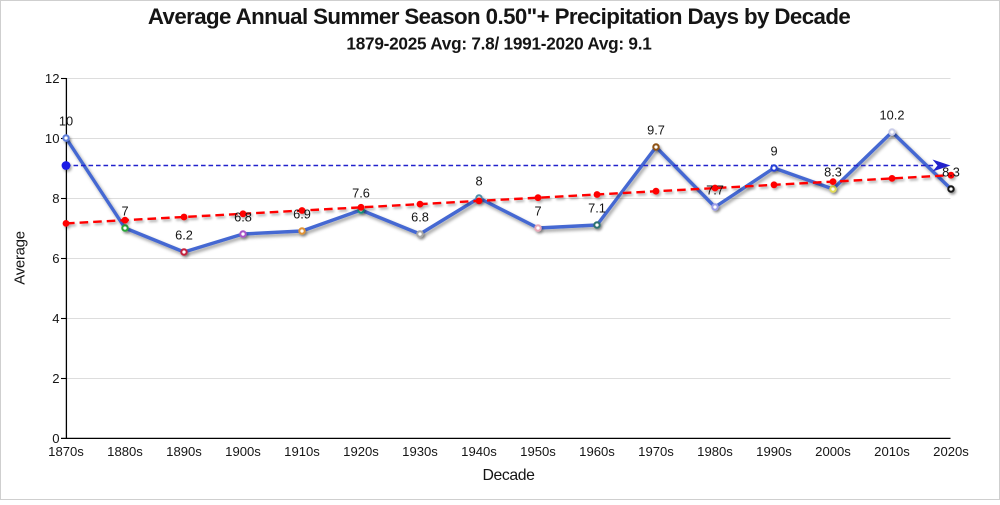 The image size is (1000, 505). I want to click on svg-text: 1880s, so click(125, 451).